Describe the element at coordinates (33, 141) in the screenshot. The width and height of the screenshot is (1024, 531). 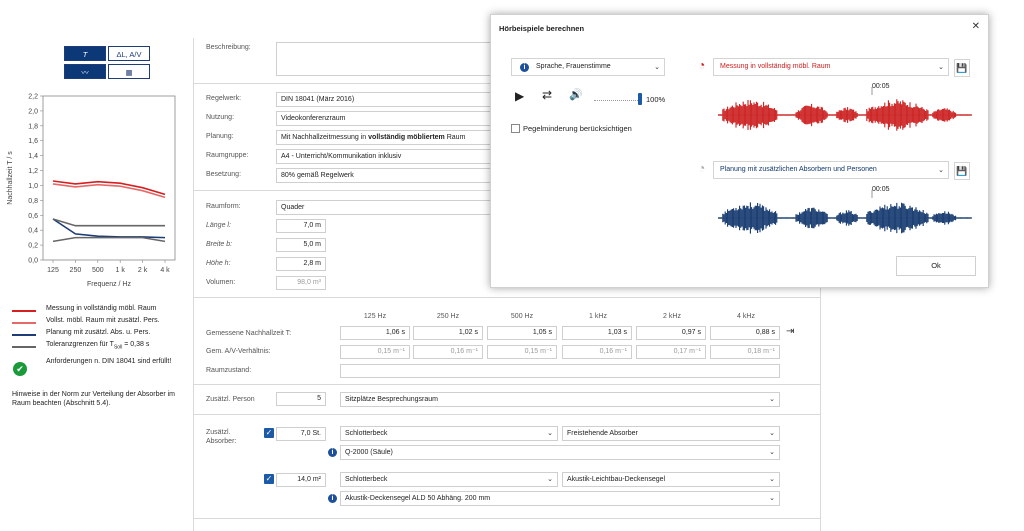
I see `y-tick-label: 1,6` at that location.